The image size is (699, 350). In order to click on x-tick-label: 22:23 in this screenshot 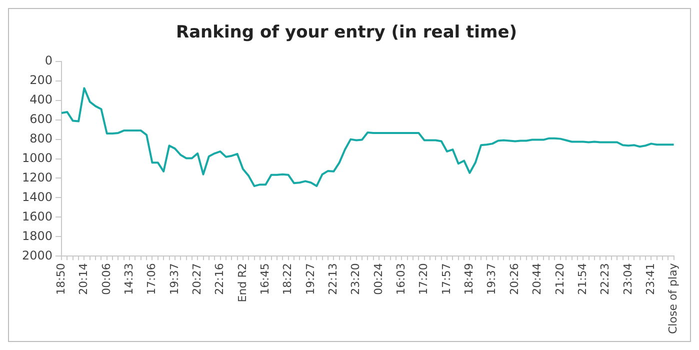, I will do `click(605, 279)`.